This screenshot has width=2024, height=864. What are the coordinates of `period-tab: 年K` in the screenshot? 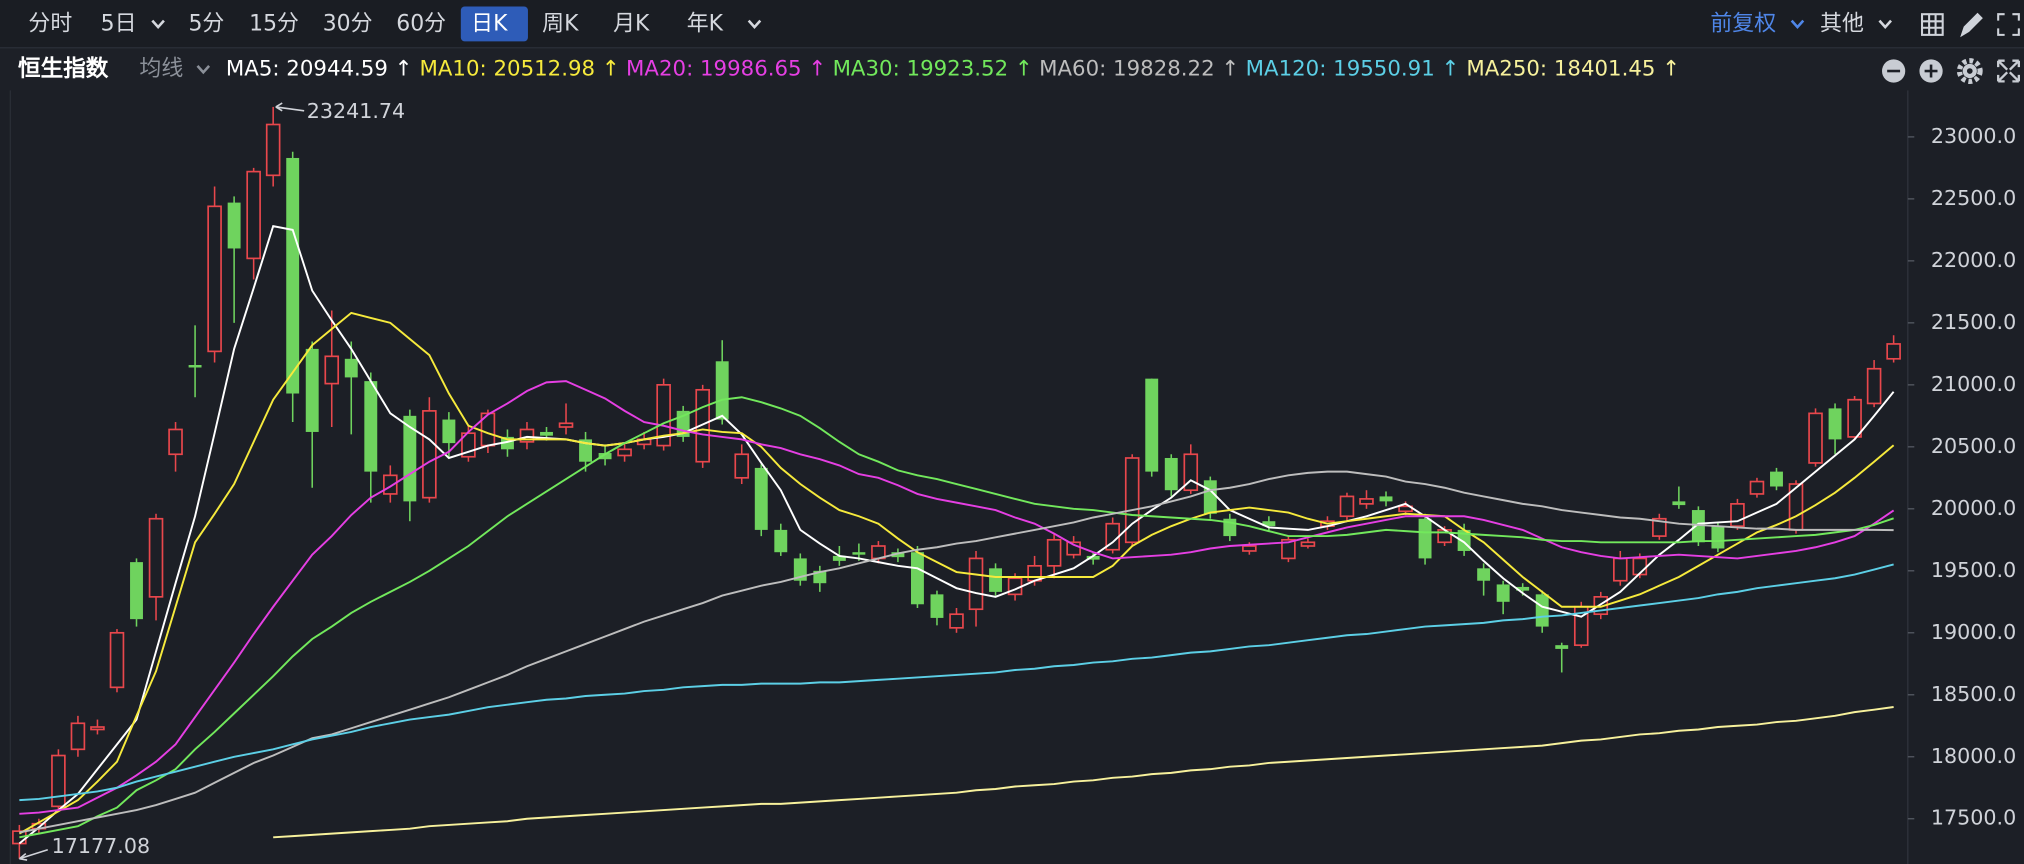 It's located at (705, 24).